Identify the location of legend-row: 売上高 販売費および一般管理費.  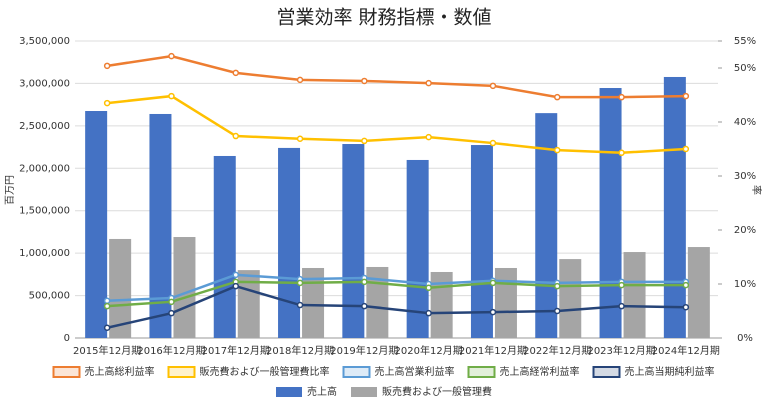
(384, 391).